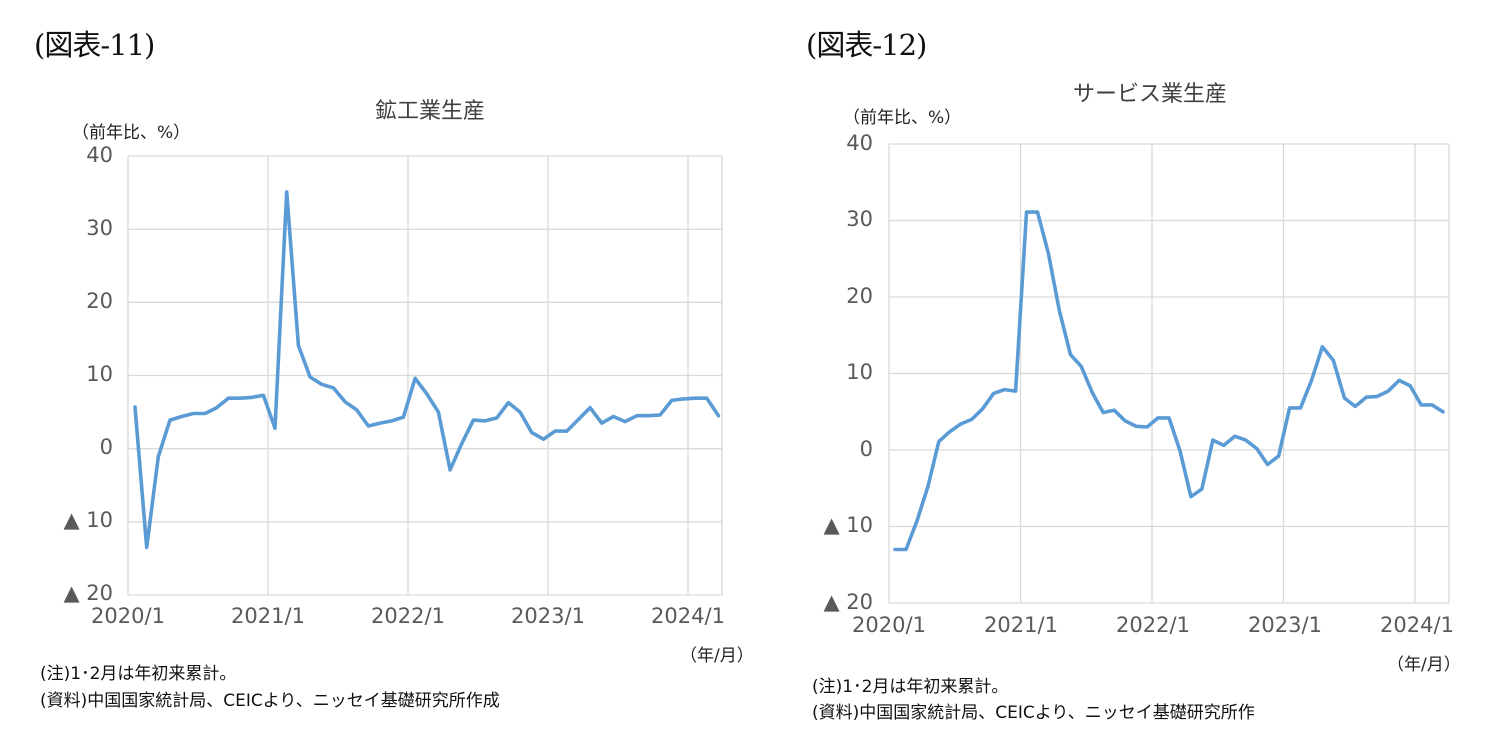  What do you see at coordinates (99, 155) in the screenshot?
I see `chart-11-ytick: 40` at bounding box center [99, 155].